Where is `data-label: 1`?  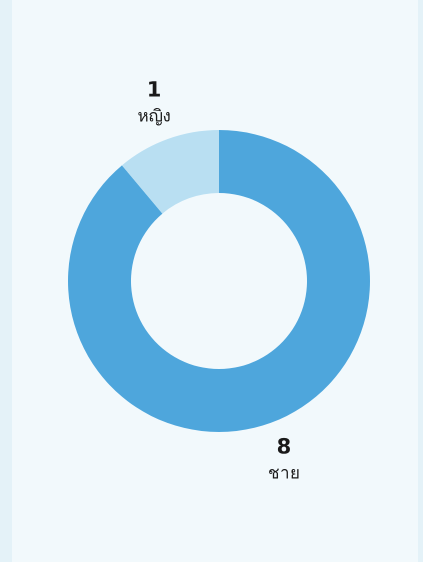
data-label: 1 is located at coordinates (154, 89).